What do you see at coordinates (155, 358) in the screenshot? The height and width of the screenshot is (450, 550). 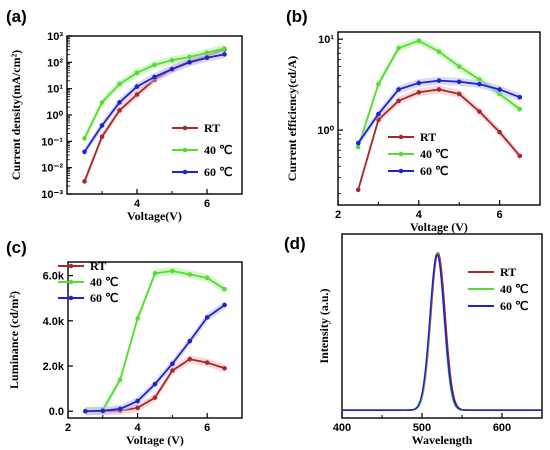 I see `series-band-60C` at bounding box center [155, 358].